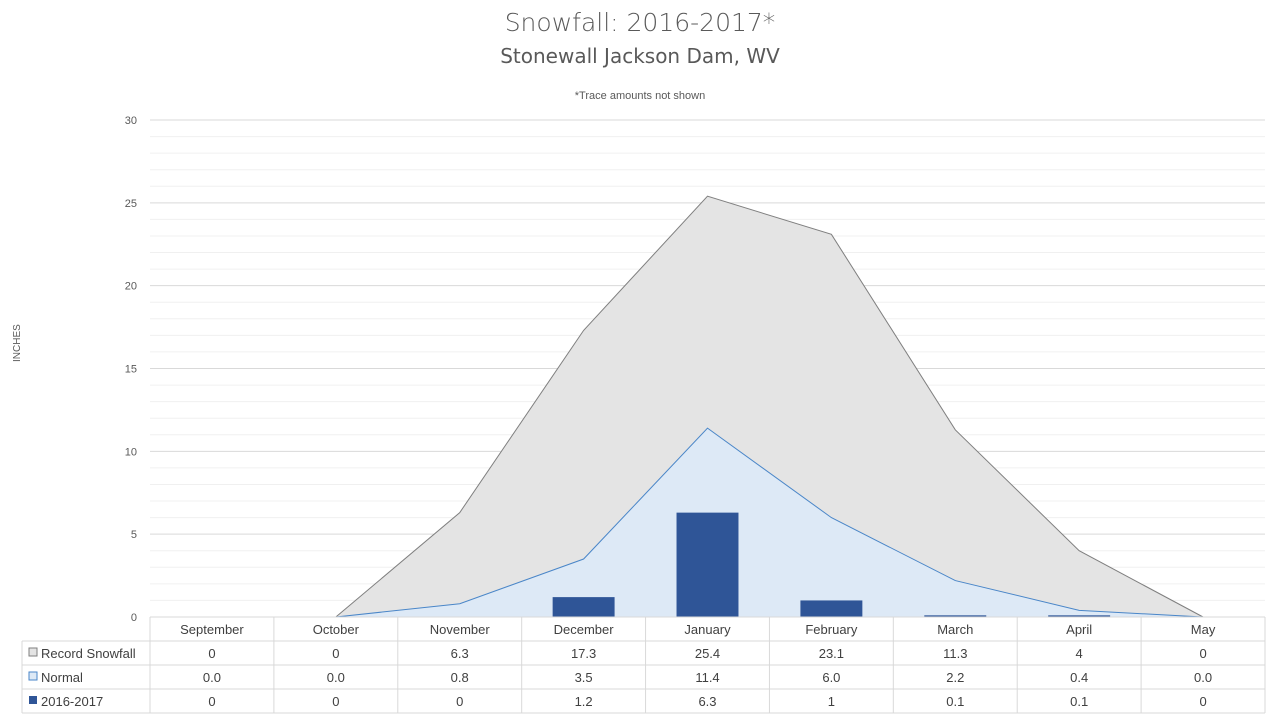 The height and width of the screenshot is (720, 1280). Describe the element at coordinates (1079, 629) in the screenshot. I see `x-category-label: April` at that location.